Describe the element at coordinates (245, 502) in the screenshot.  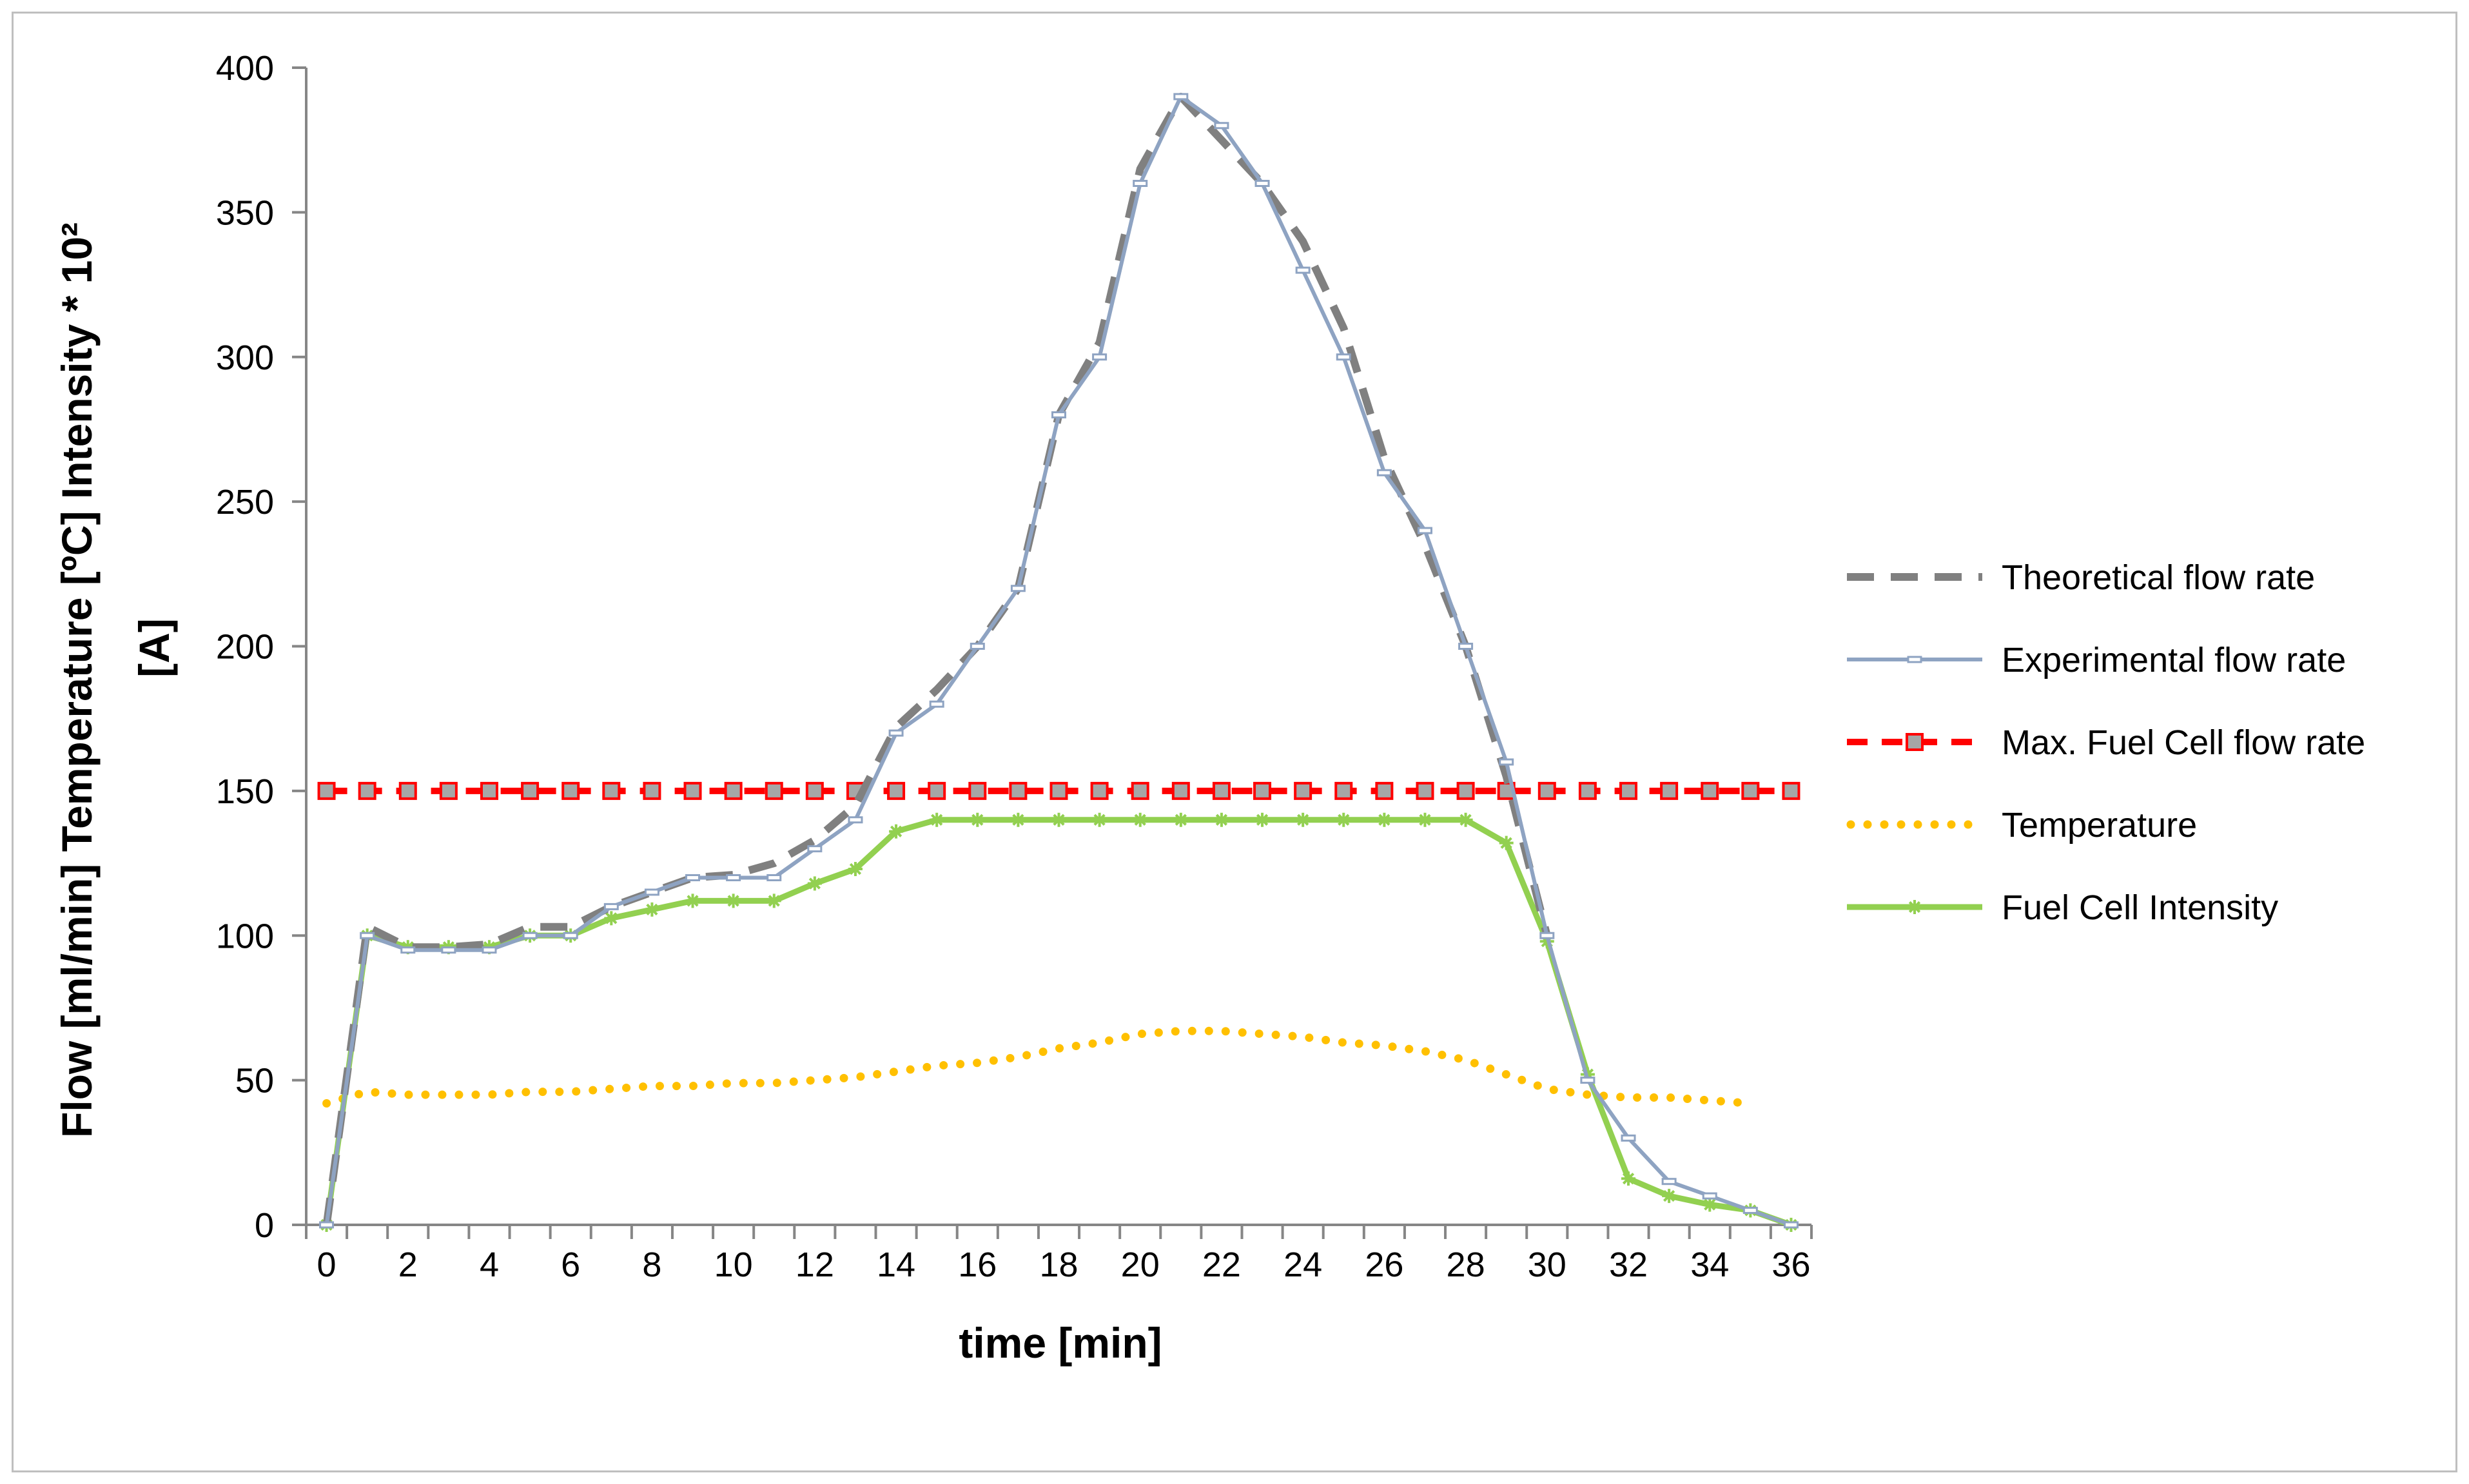
I see `y-tick-label: 250` at that location.